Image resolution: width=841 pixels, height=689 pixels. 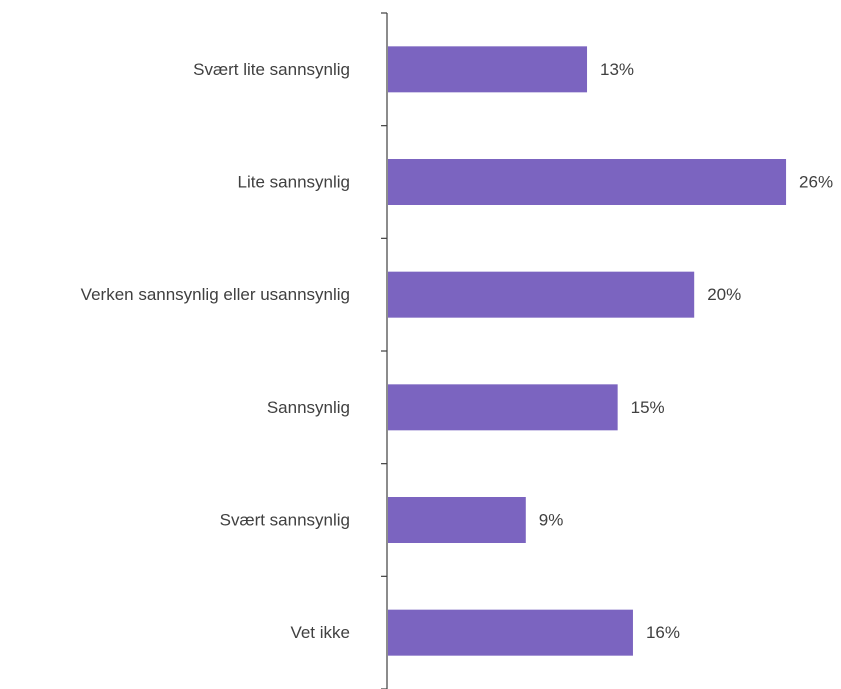 I want to click on data-label: 20%, so click(x=724, y=294).